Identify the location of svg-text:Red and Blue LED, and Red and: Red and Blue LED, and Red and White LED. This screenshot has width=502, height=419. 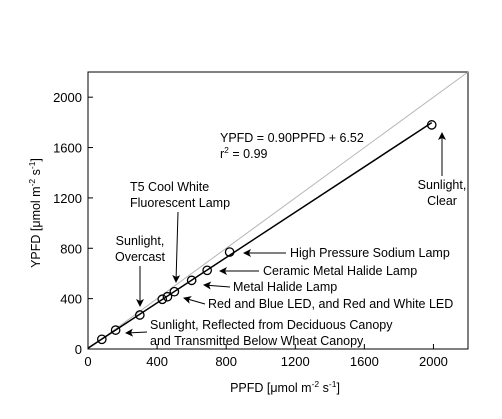
(330, 304).